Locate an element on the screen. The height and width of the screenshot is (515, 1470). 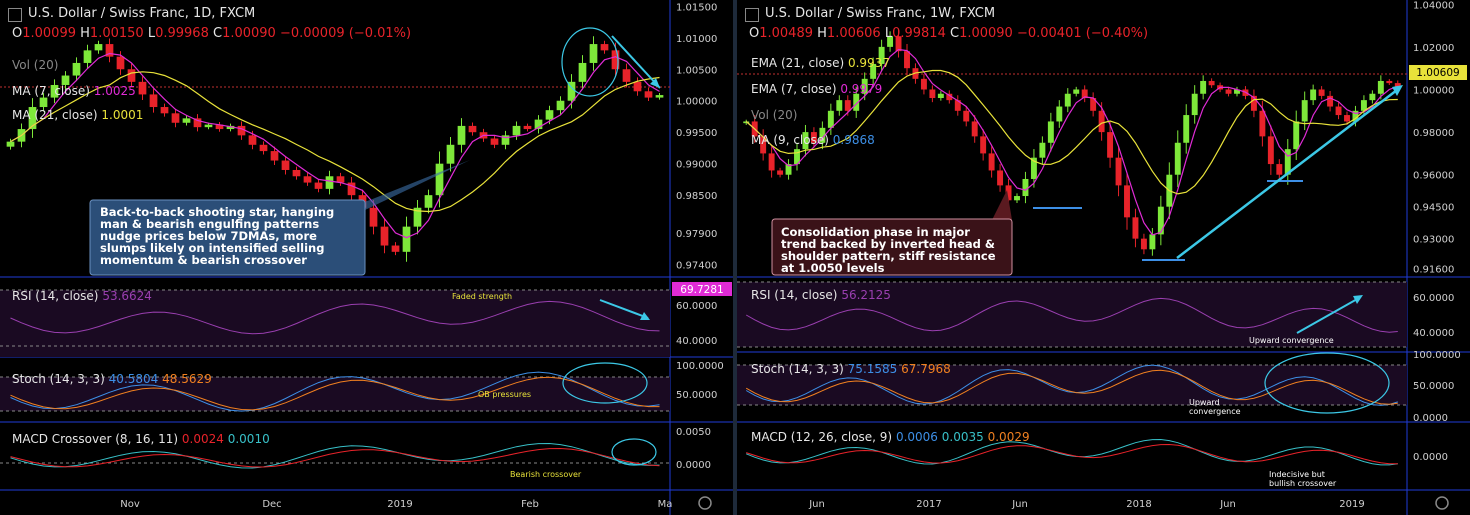
rsi-note: Upward convergence is located at coordinates (1291, 340).